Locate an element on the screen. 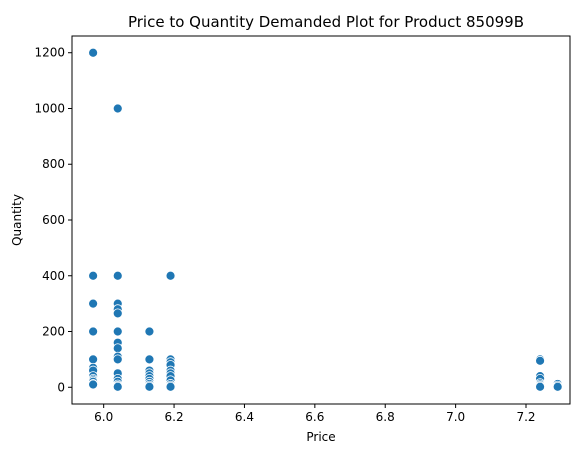 This screenshot has width=580, height=455. x-axis-ticks: 6.0 6.2 6.4 6.6 6.8 7.0 7.2 is located at coordinates (315, 414).